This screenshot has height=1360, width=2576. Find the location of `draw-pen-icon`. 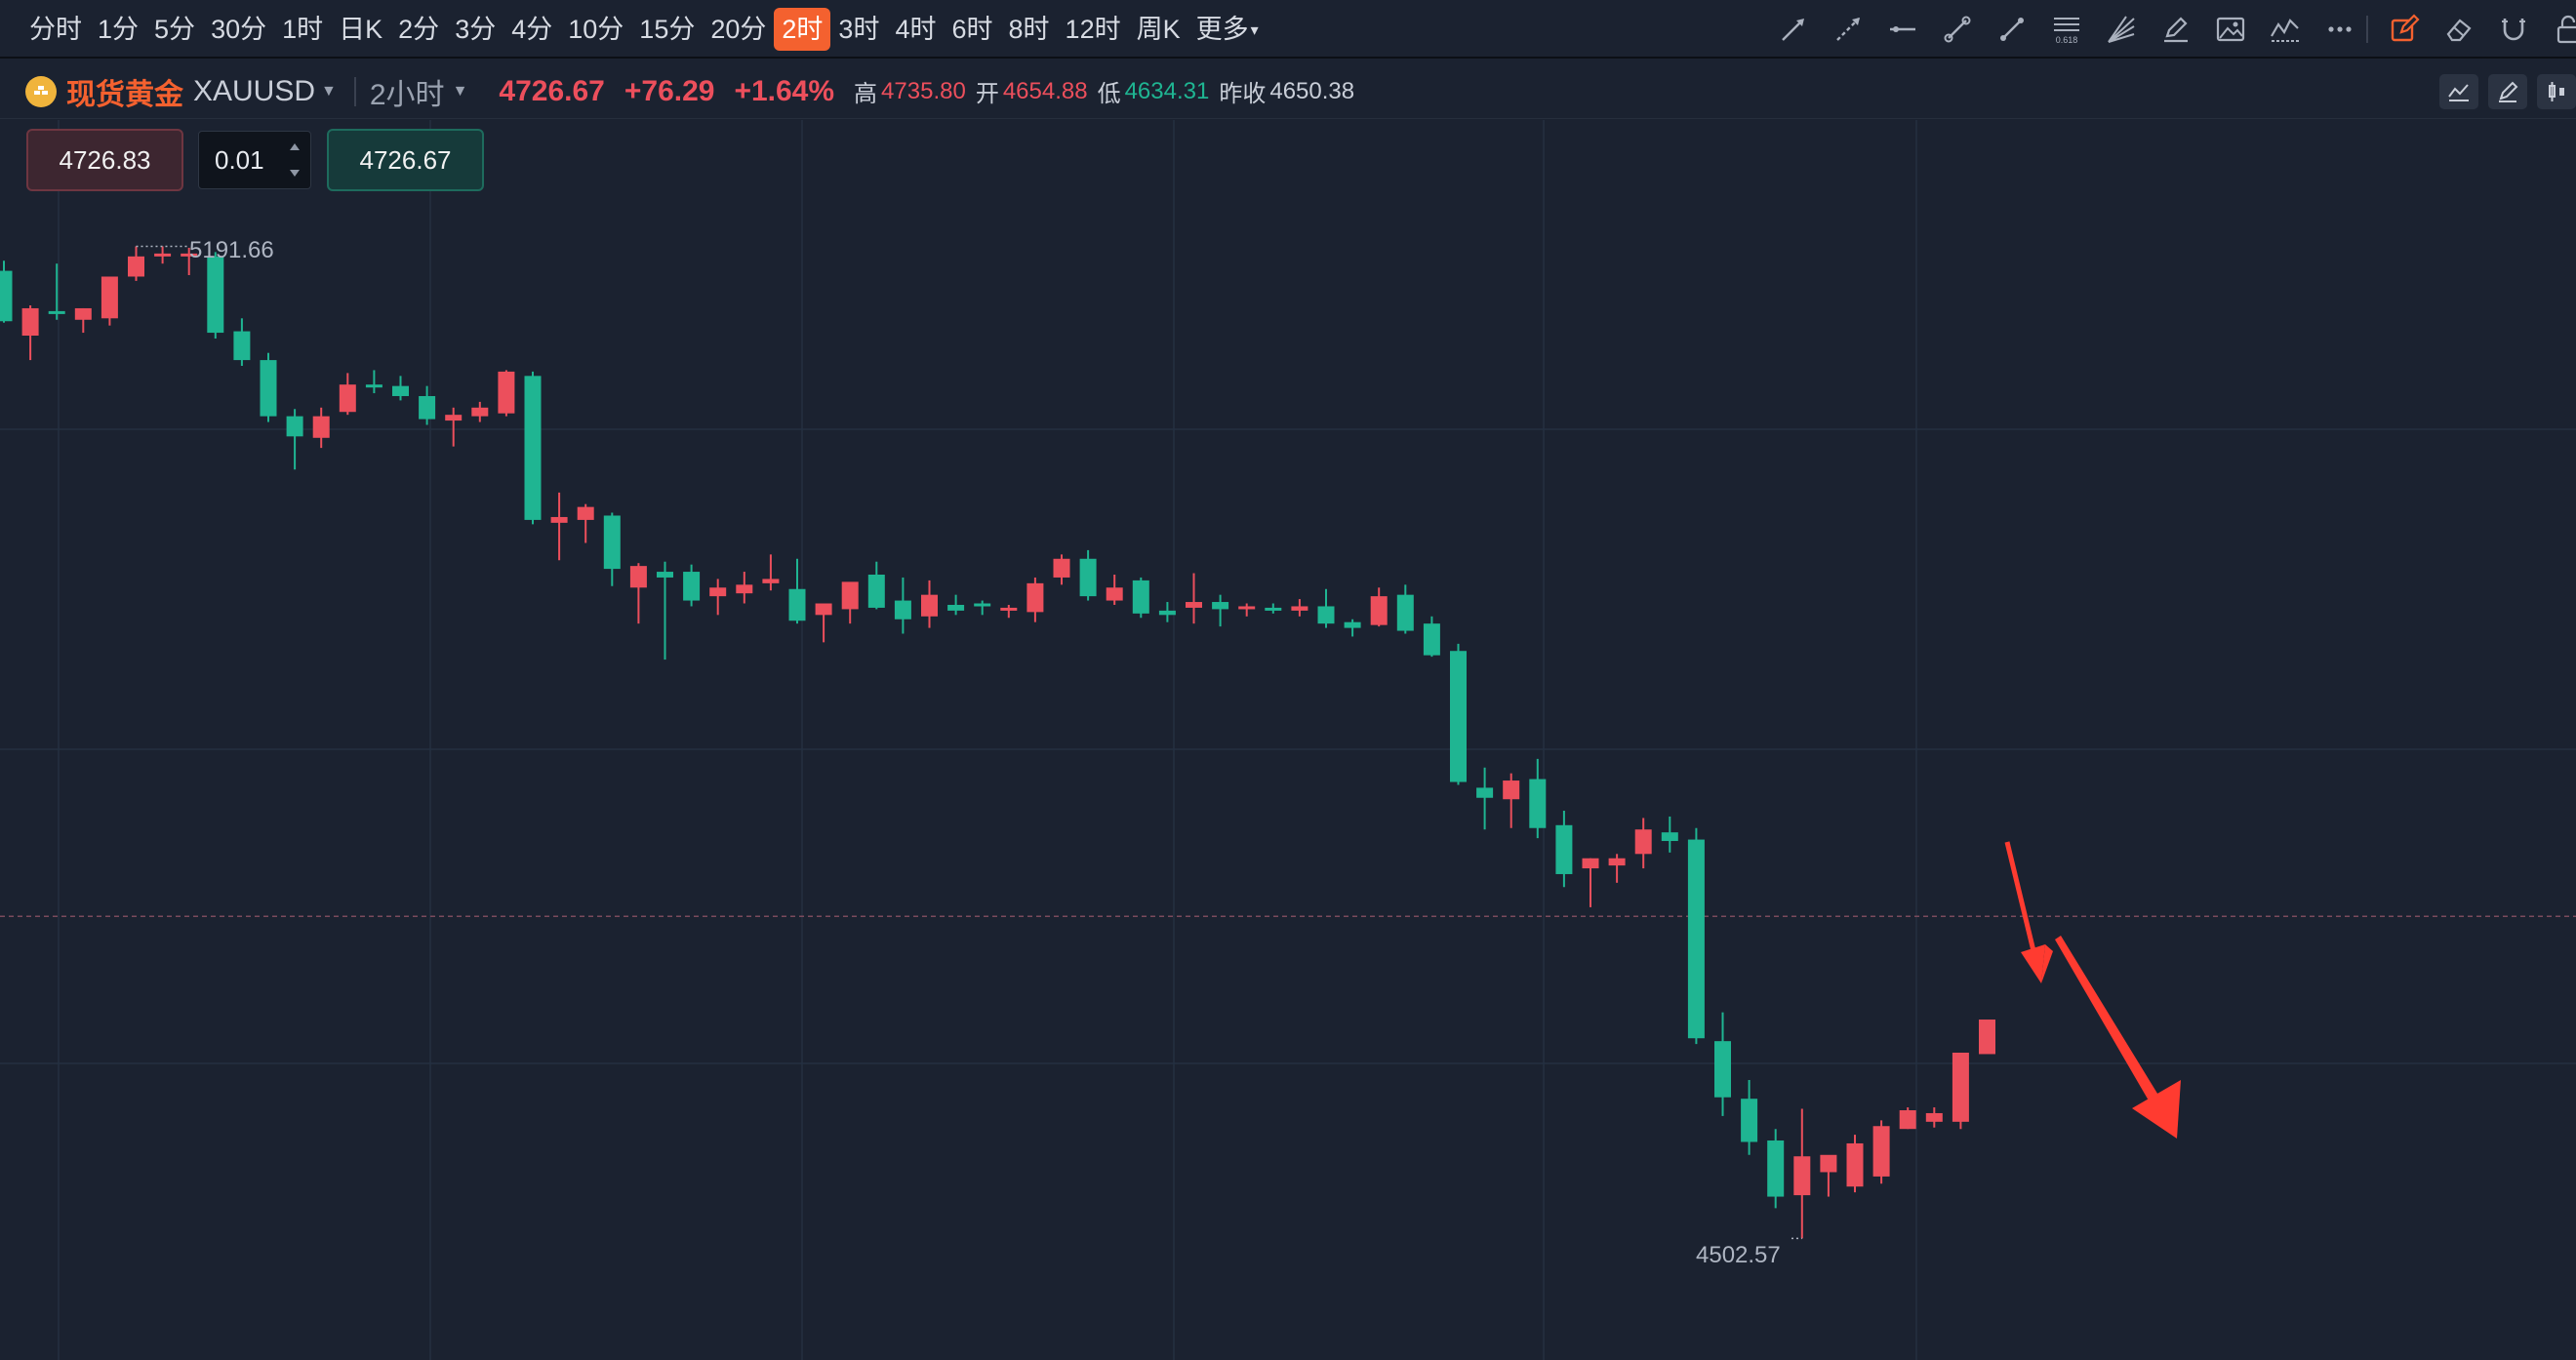

draw-pen-icon is located at coordinates (2507, 91).